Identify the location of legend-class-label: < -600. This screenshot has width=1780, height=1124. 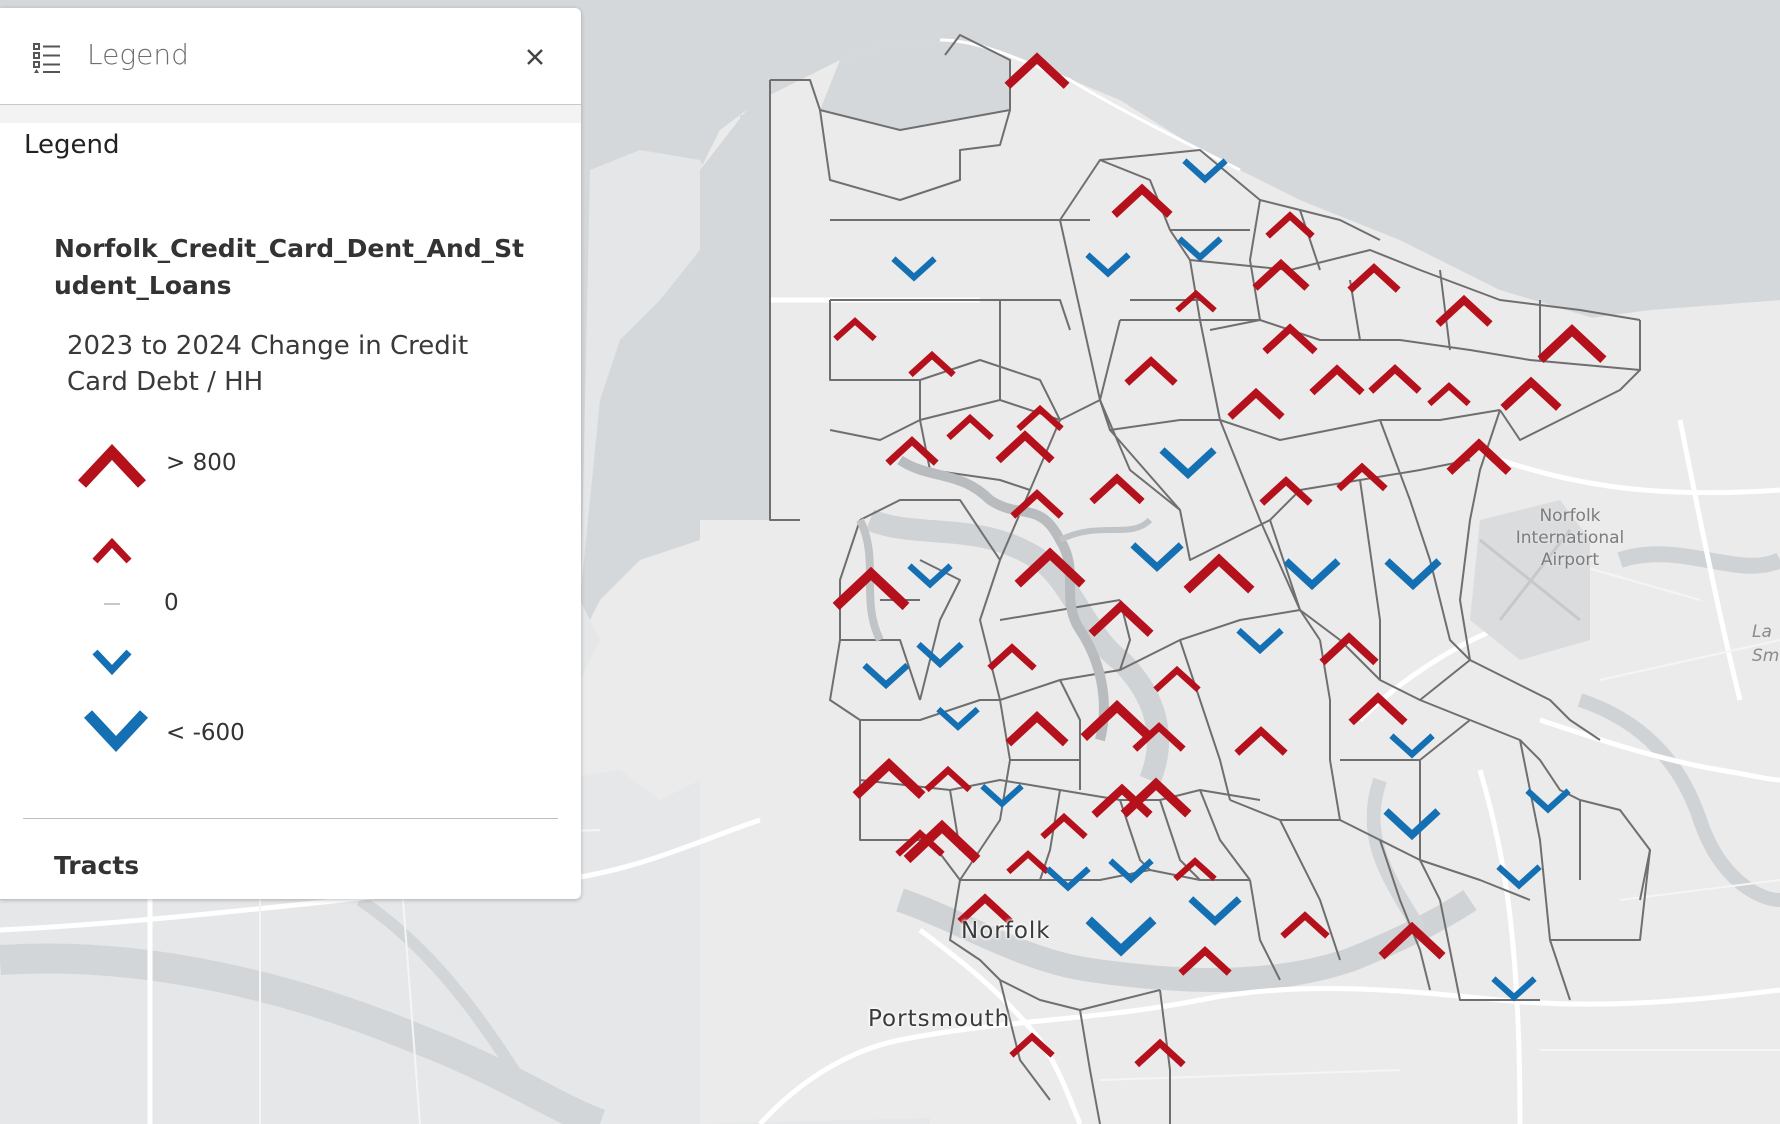
(205, 733).